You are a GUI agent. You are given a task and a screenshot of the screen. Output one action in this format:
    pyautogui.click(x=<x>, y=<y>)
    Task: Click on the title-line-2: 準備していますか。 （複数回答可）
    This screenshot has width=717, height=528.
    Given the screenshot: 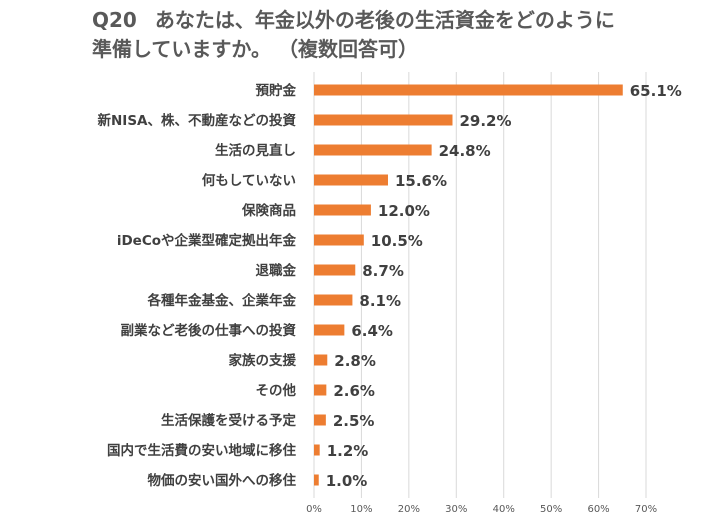 What is the action you would take?
    pyautogui.click(x=255, y=49)
    